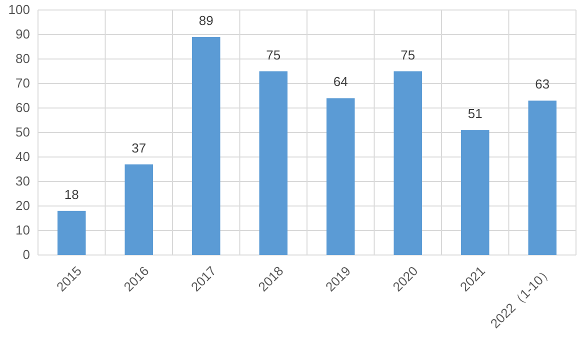  I want to click on data-label: 51, so click(475, 114).